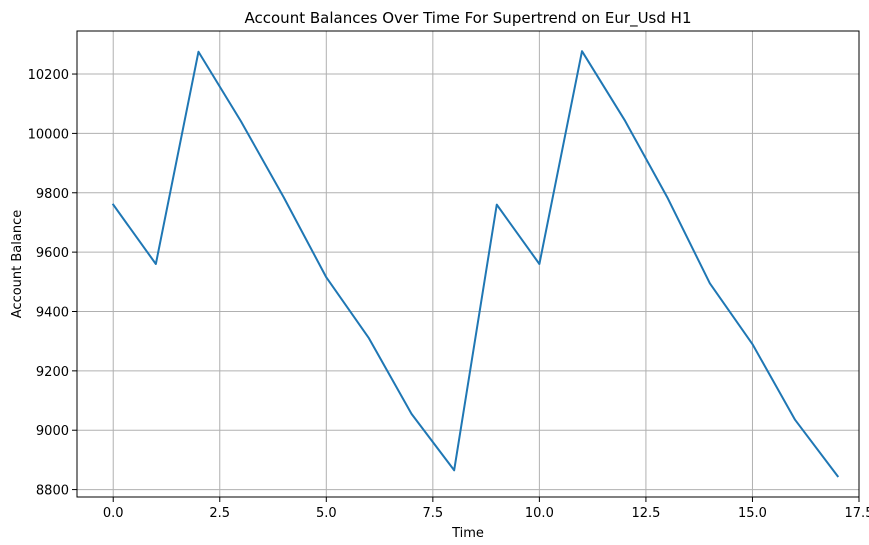 This screenshot has height=545, width=869. Describe the element at coordinates (467, 533) in the screenshot. I see `x-axis-label: Time` at that location.